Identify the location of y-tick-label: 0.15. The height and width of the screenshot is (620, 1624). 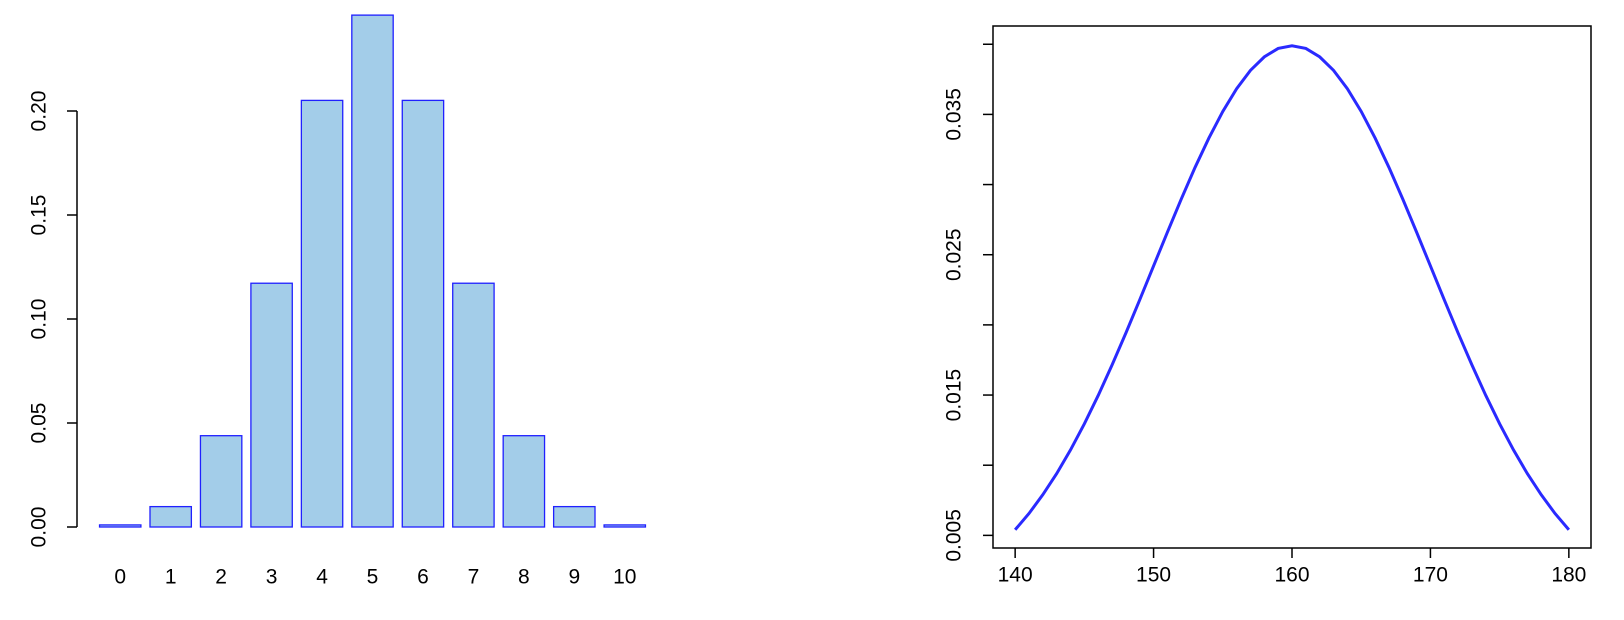
(39, 215).